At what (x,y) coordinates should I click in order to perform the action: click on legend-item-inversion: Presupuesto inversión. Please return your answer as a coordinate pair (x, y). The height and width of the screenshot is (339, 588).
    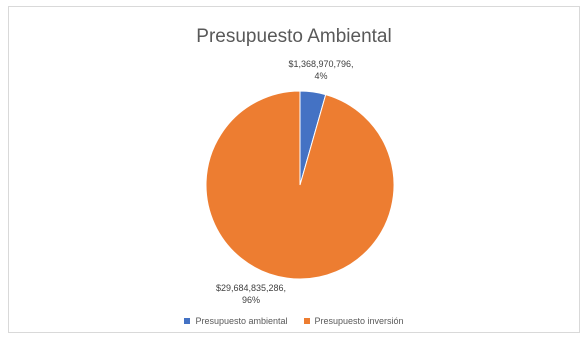
    Looking at the image, I should click on (353, 321).